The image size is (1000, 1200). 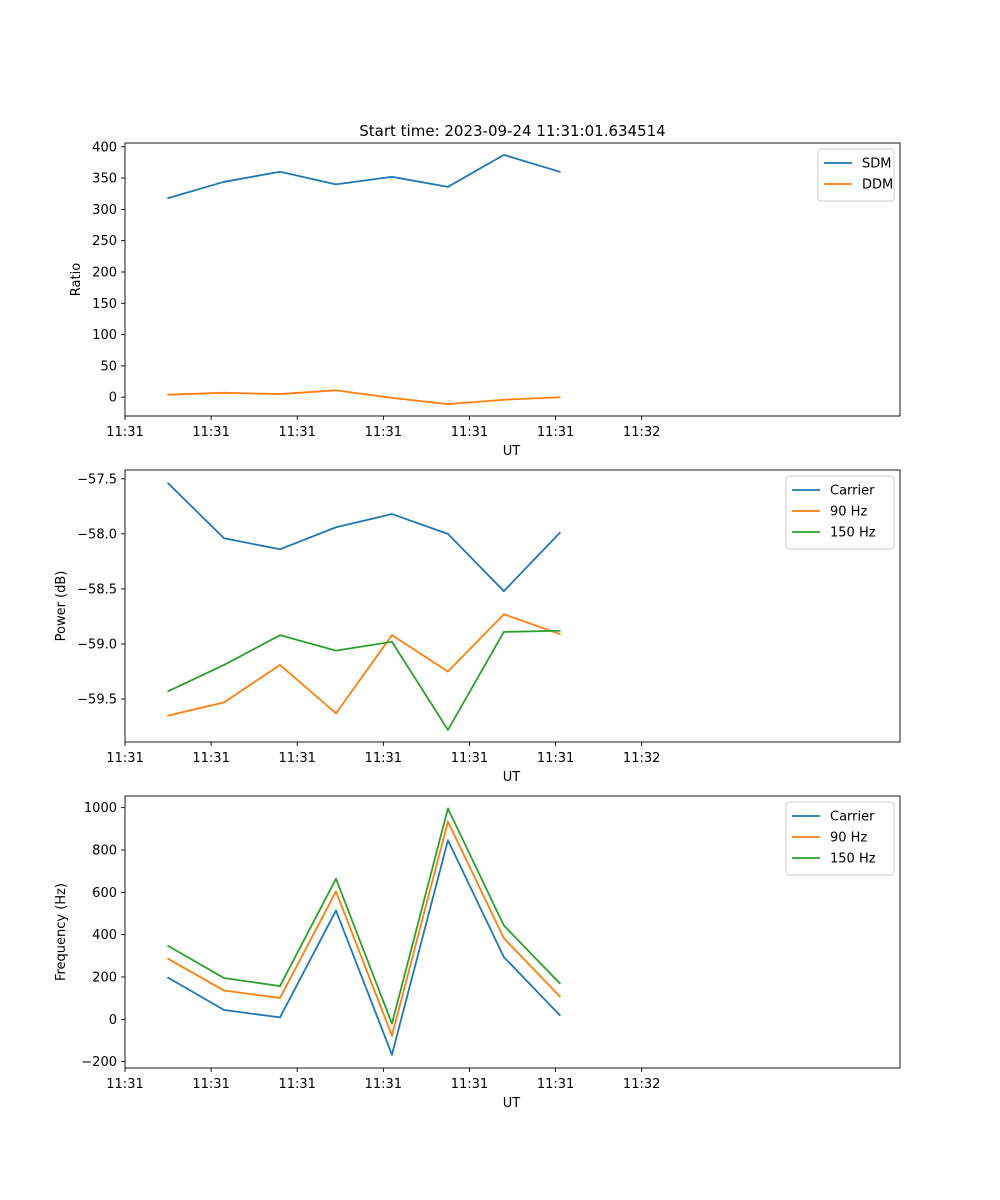 What do you see at coordinates (61, 932) in the screenshot?
I see `y-axis-label: Frequency (Hz)` at bounding box center [61, 932].